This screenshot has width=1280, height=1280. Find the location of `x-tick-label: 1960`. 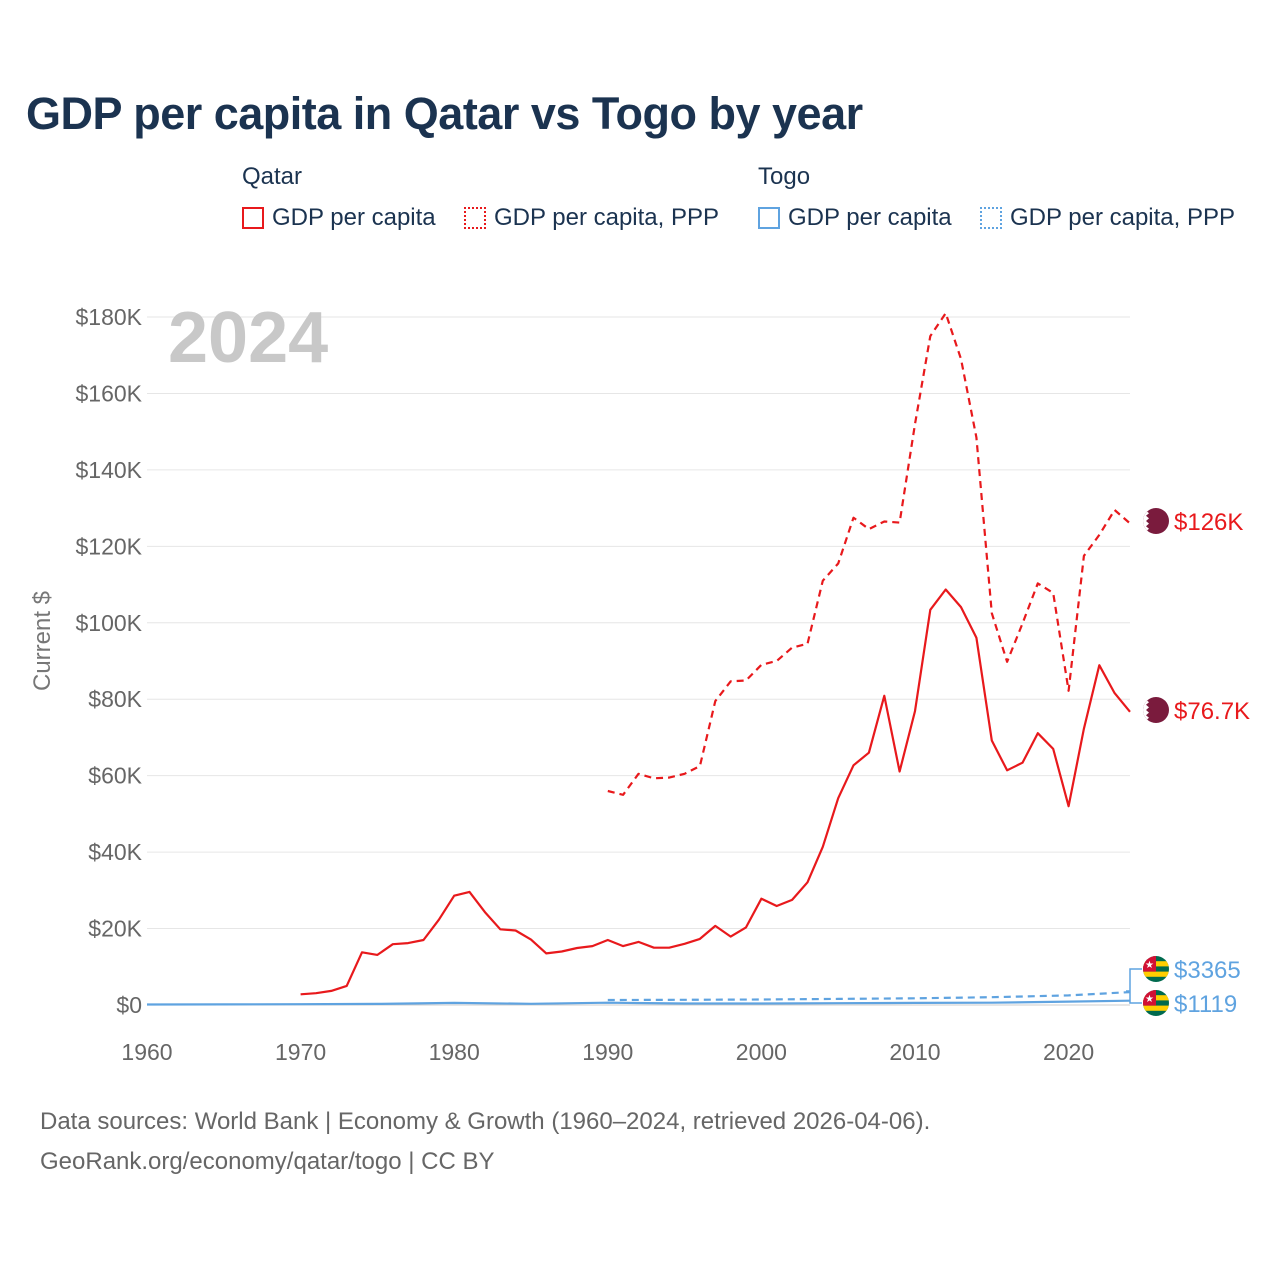

x-tick-label: 1960 is located at coordinates (146, 1052).